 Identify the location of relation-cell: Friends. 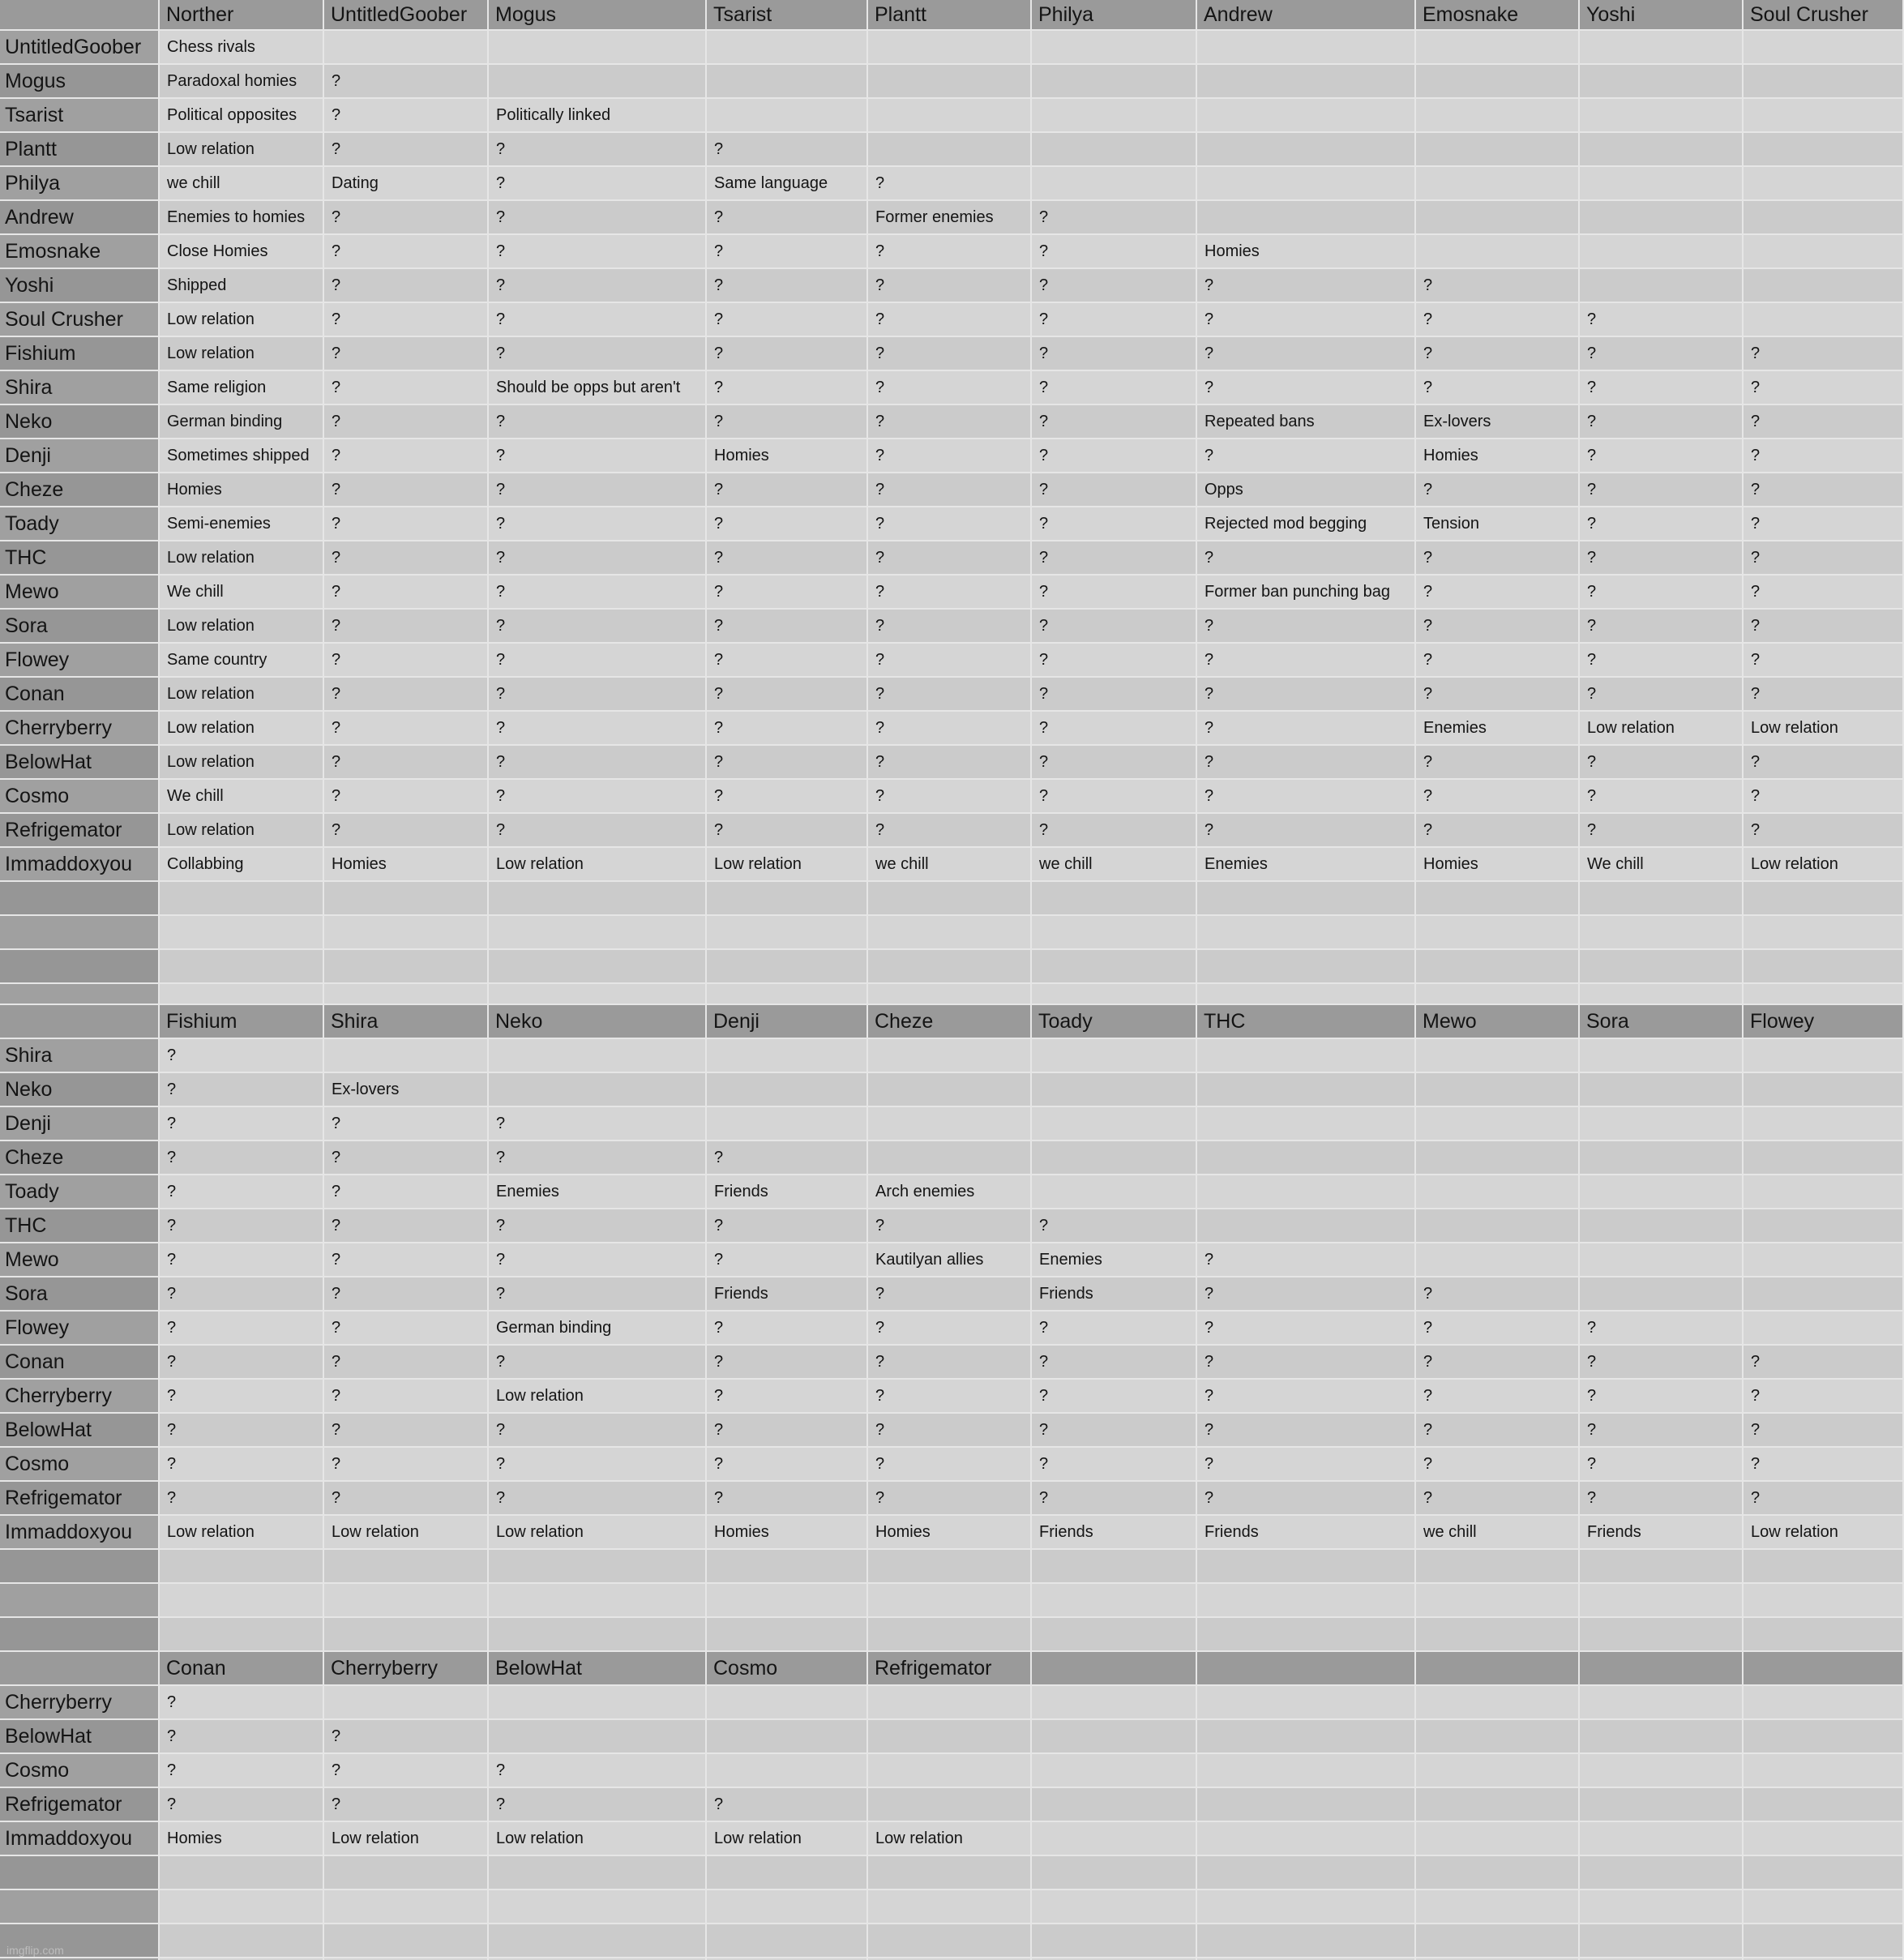
(1115, 1294).